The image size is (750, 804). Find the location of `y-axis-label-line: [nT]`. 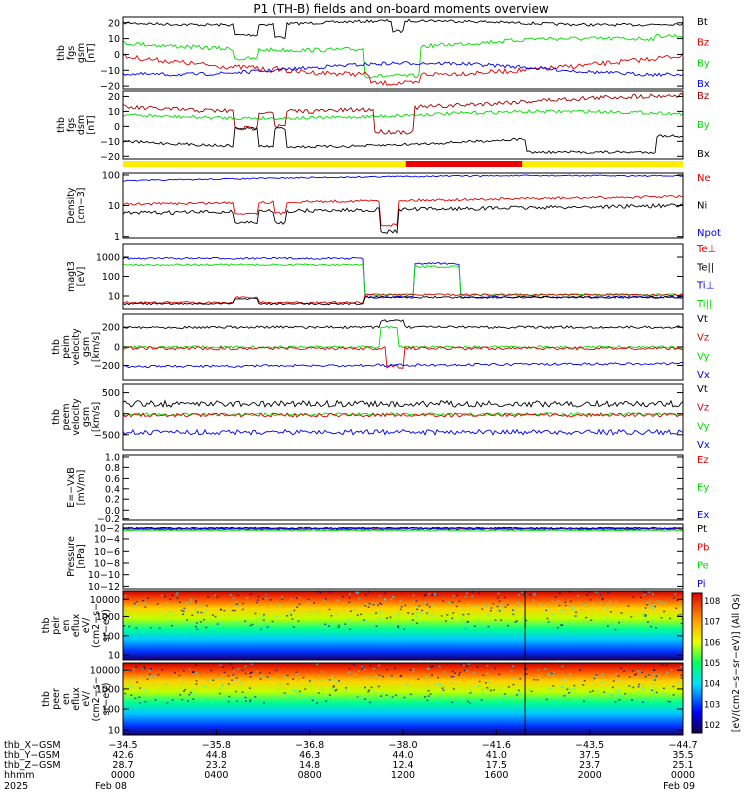

y-axis-label-line: [nT] is located at coordinates (91, 124).